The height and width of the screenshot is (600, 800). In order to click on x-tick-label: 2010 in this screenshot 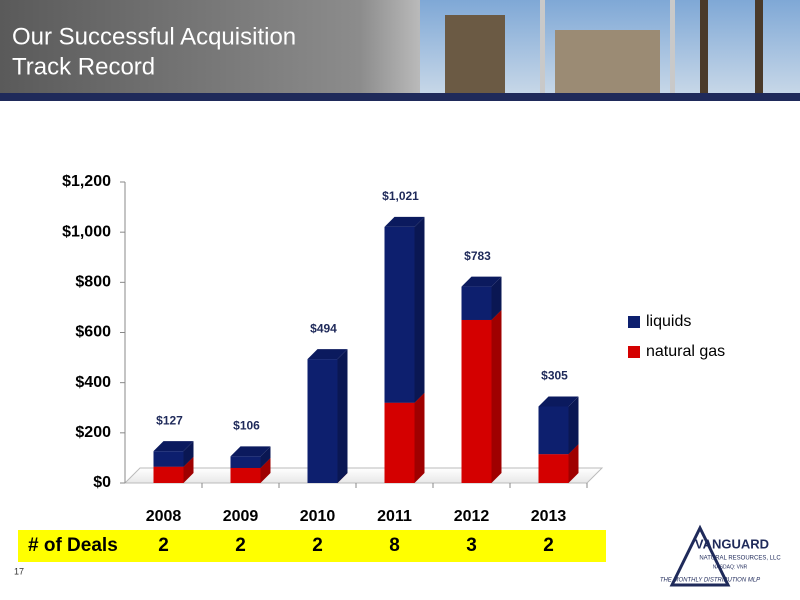, I will do `click(318, 516)`.